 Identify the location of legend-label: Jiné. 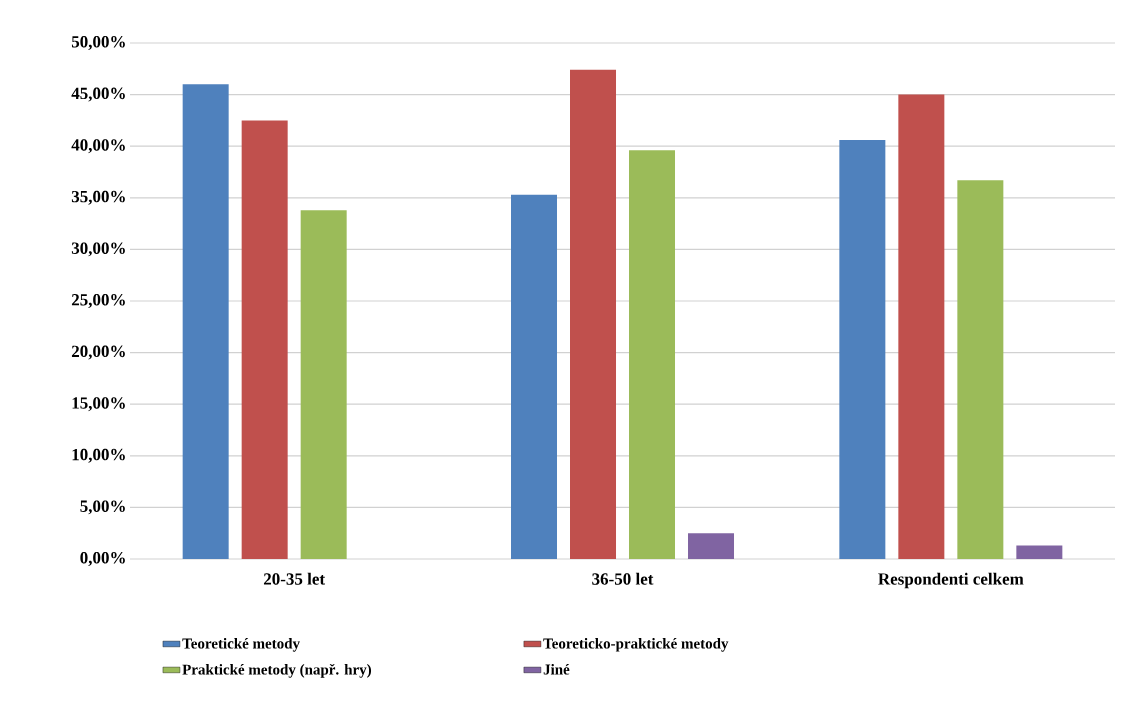
(556, 669).